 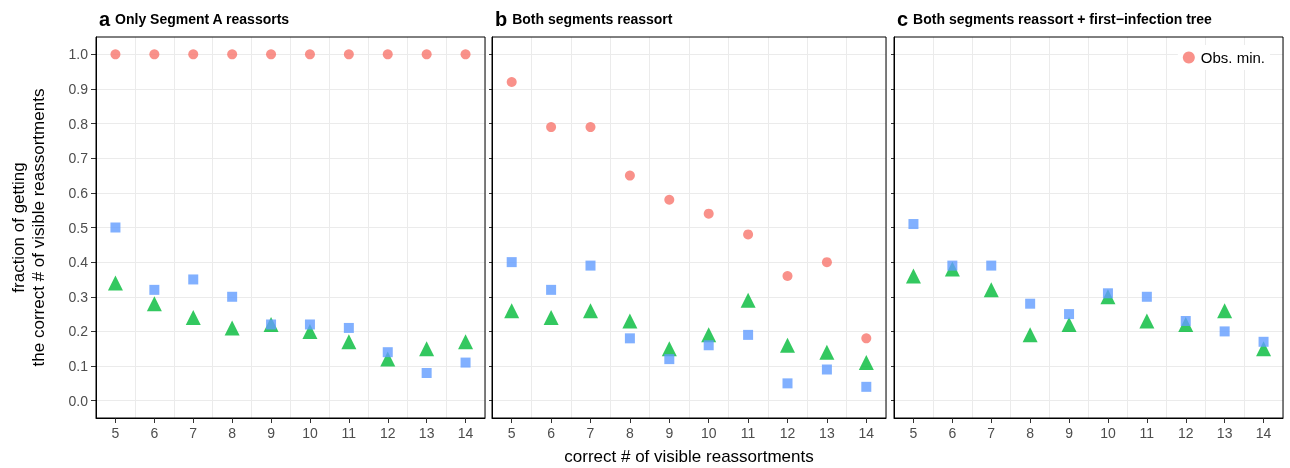 What do you see at coordinates (78, 262) in the screenshot?
I see `y-tick-label: 0.4` at bounding box center [78, 262].